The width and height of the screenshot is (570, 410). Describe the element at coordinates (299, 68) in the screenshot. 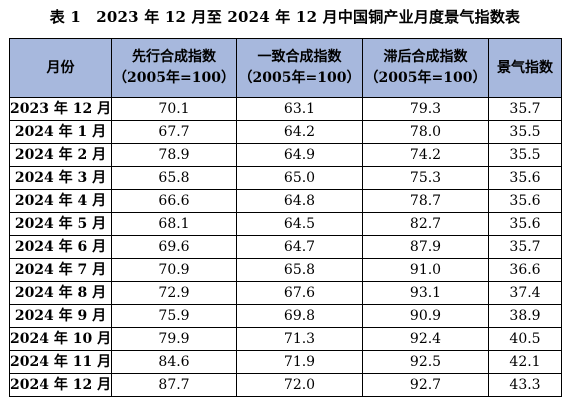

I see `header-coincident-index: 一致合成指数 （2005年=100）` at that location.